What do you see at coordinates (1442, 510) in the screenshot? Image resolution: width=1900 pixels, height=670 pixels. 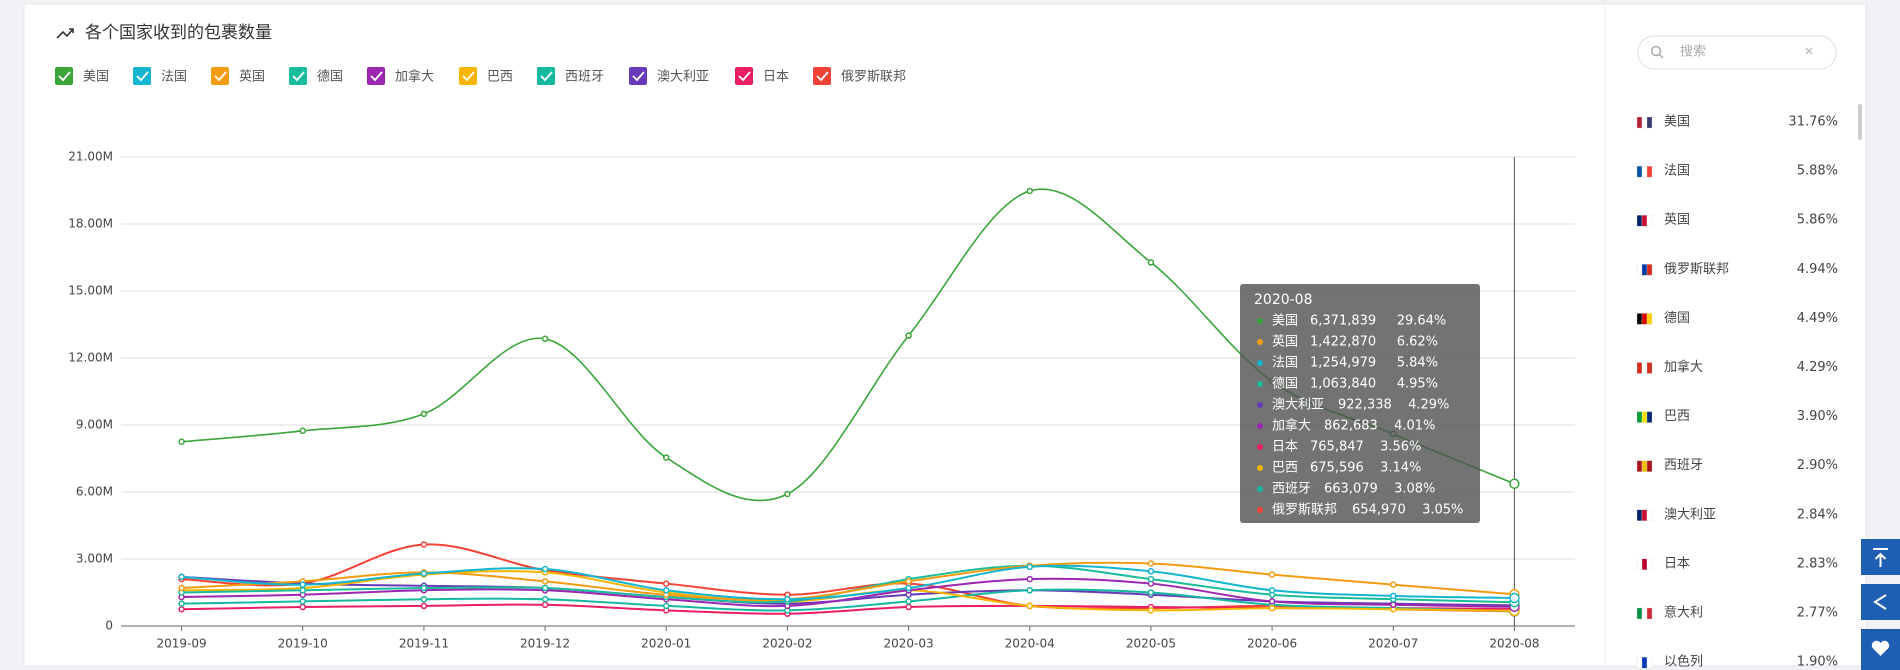 I see `tooltip-share: 3.05%` at bounding box center [1442, 510].